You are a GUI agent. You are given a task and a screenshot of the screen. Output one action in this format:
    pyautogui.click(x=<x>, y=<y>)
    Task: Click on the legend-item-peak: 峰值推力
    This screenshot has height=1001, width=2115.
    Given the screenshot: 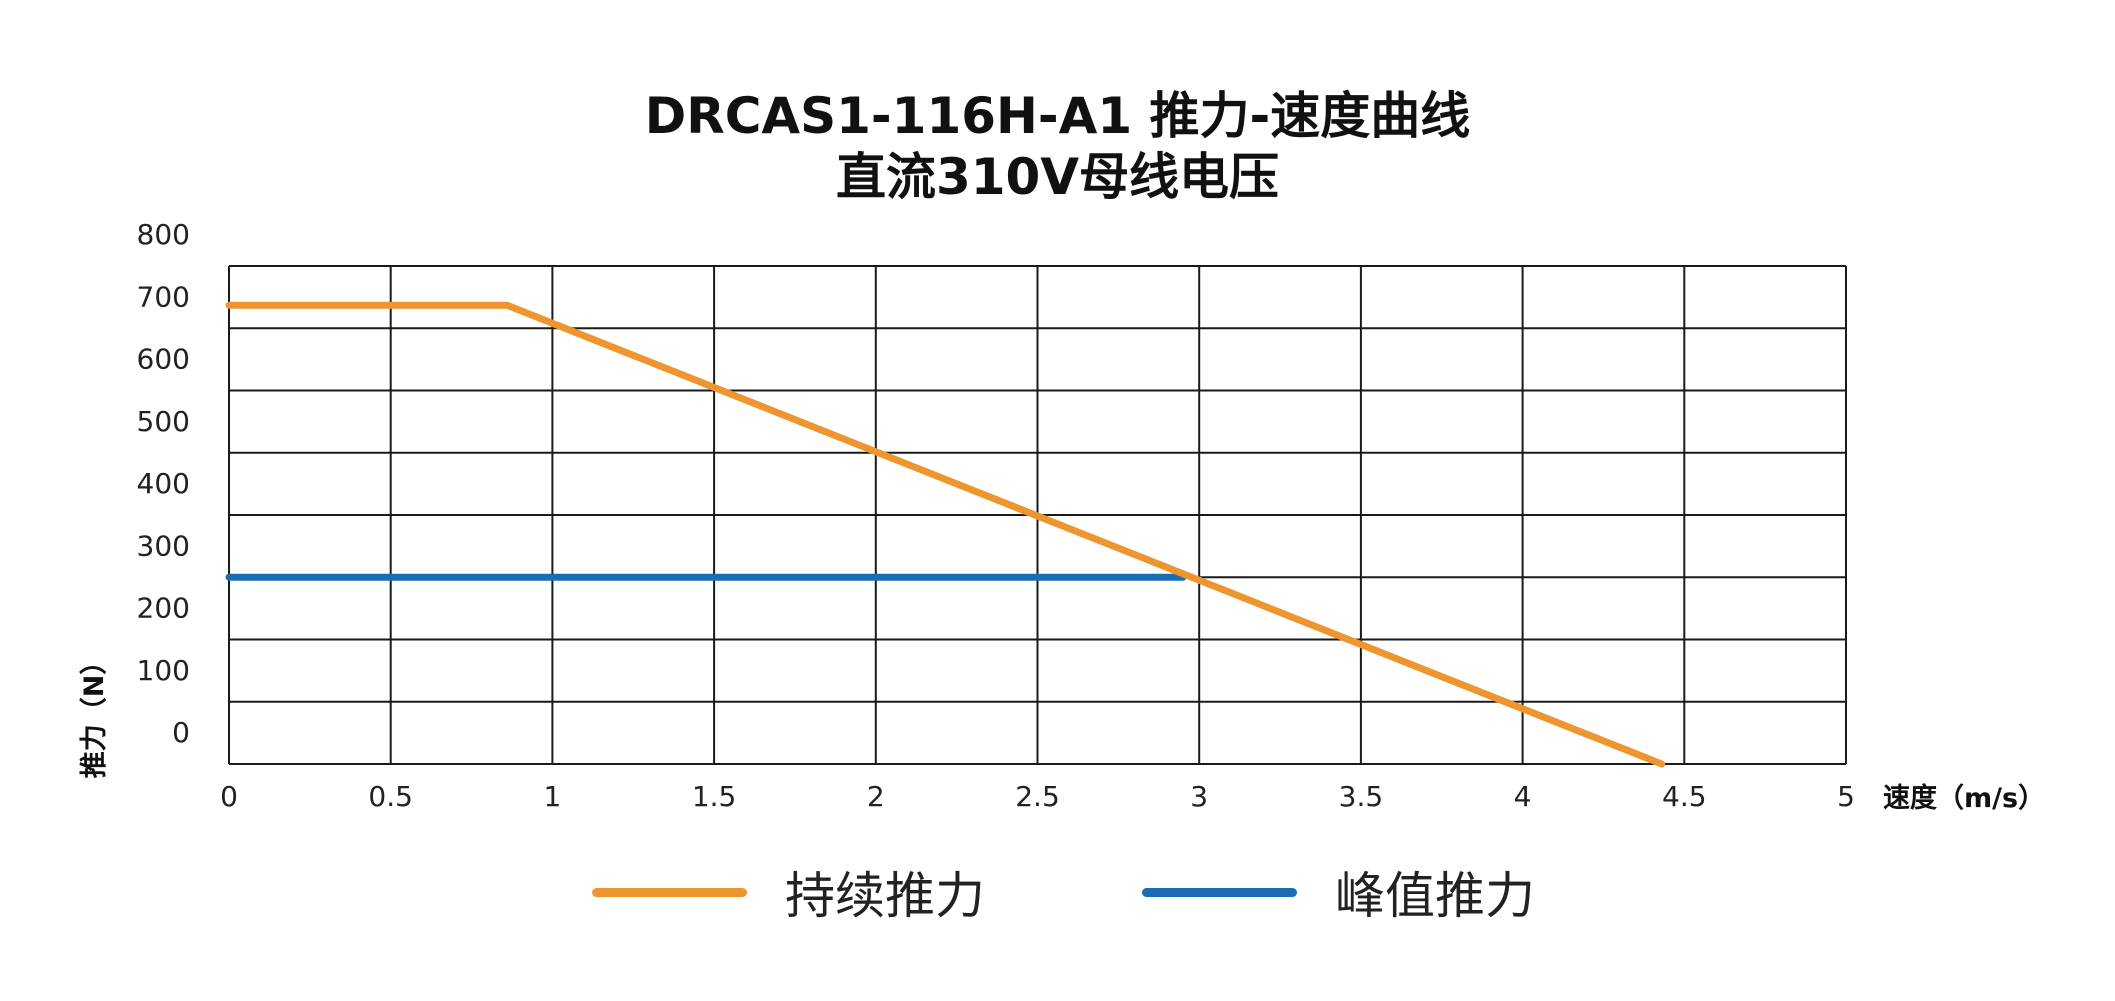 What is the action you would take?
    pyautogui.click(x=1338, y=893)
    